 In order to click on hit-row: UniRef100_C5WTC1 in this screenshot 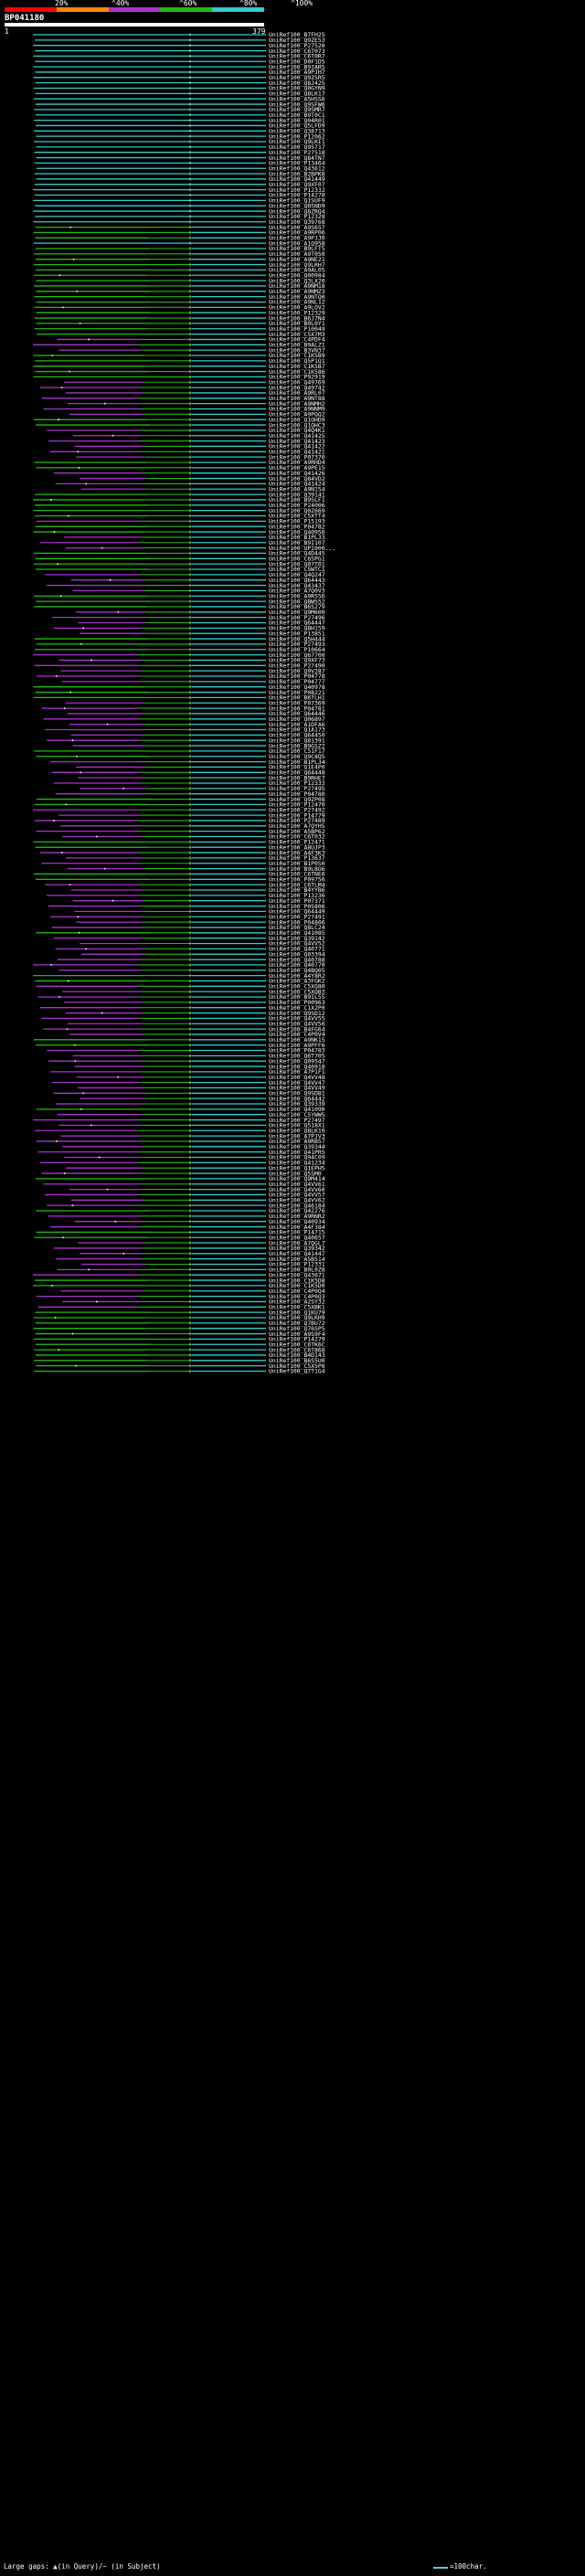, I will do `click(180, 569)`.